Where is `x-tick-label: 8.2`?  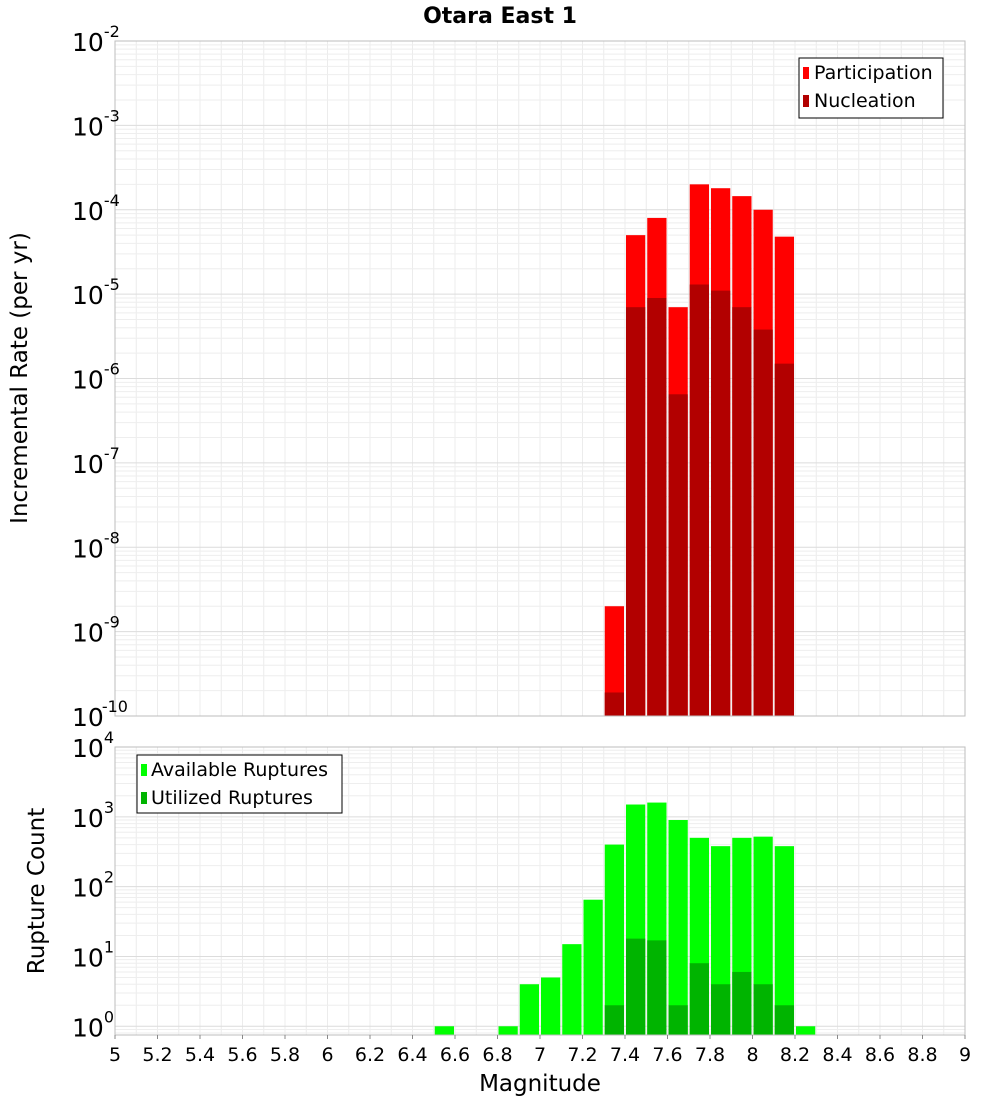
x-tick-label: 8.2 is located at coordinates (795, 1055).